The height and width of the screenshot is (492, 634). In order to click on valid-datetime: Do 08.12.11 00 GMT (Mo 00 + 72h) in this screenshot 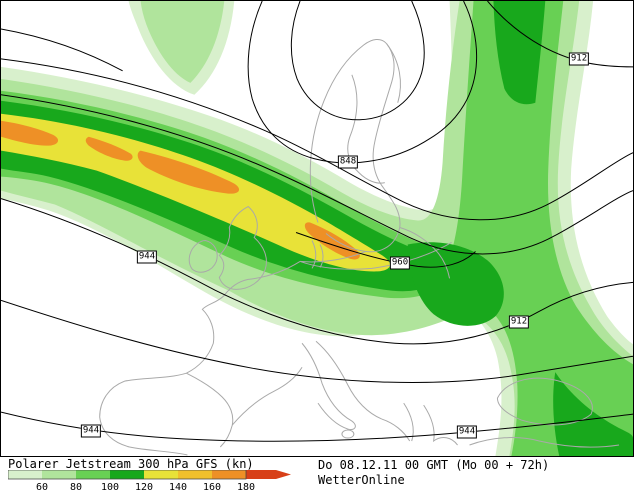, I will do `click(434, 465)`.